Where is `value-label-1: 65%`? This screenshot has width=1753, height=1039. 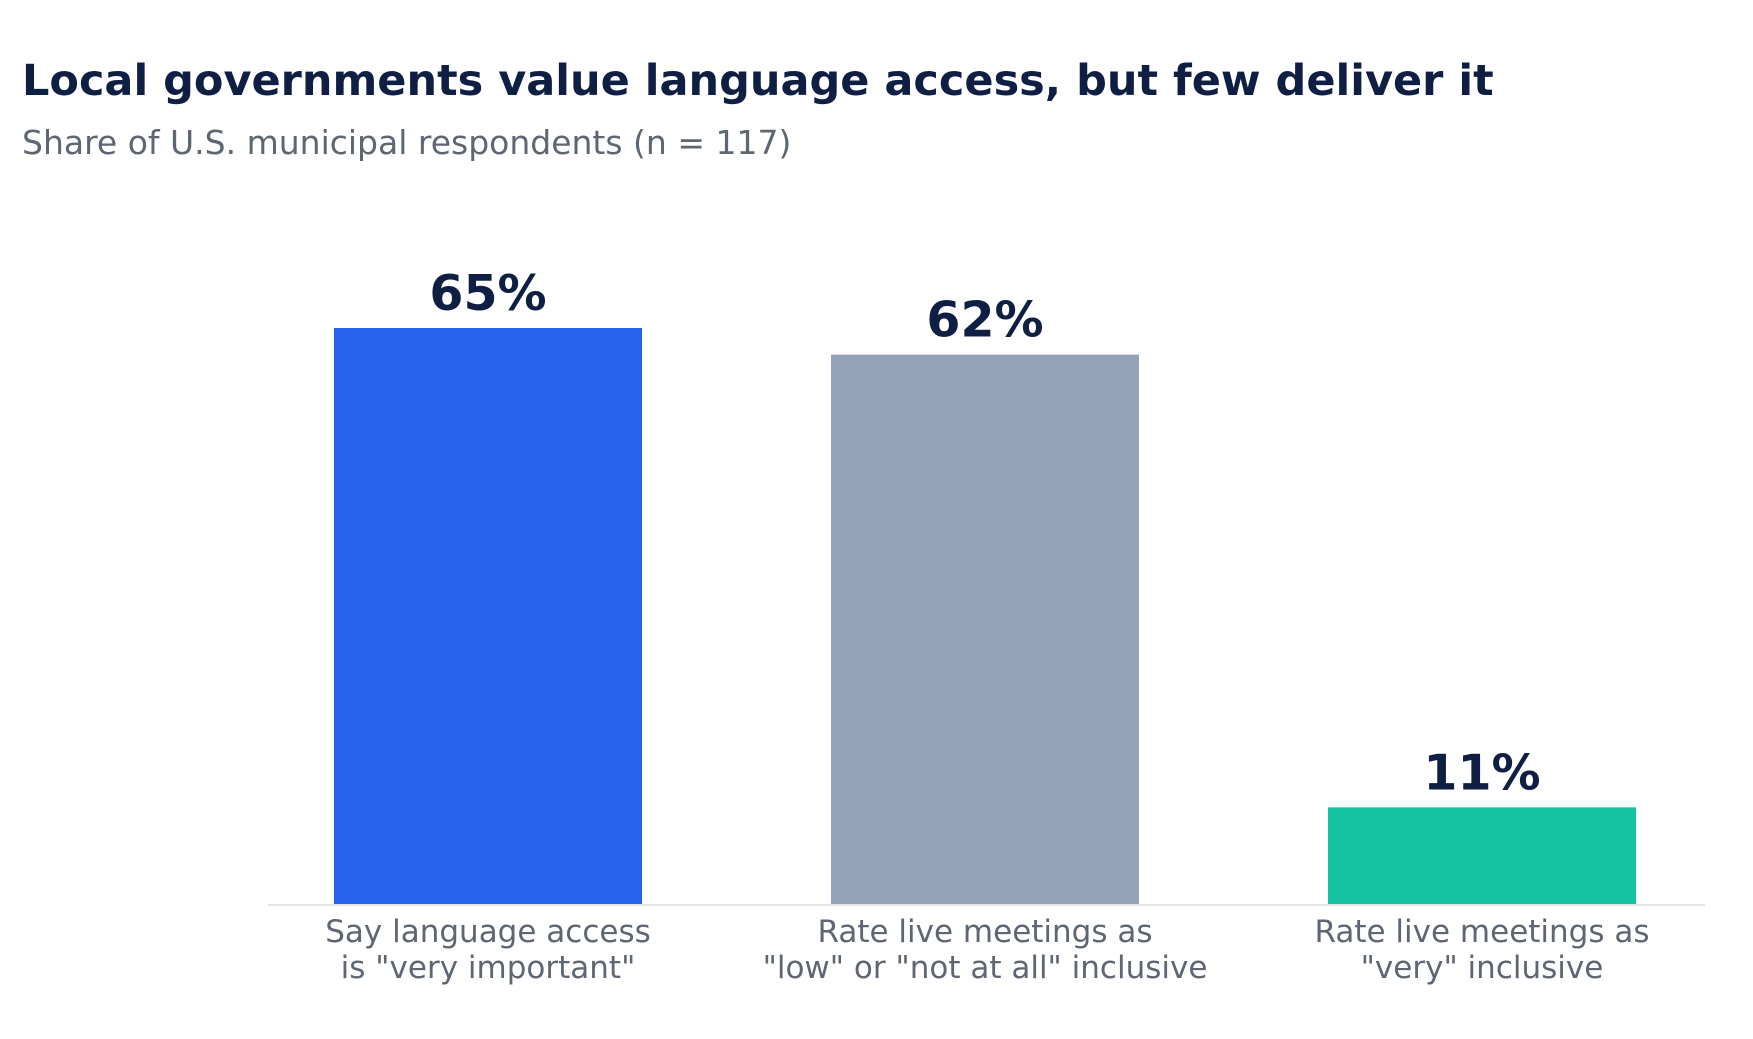
value-label-1: 65% is located at coordinates (487, 293).